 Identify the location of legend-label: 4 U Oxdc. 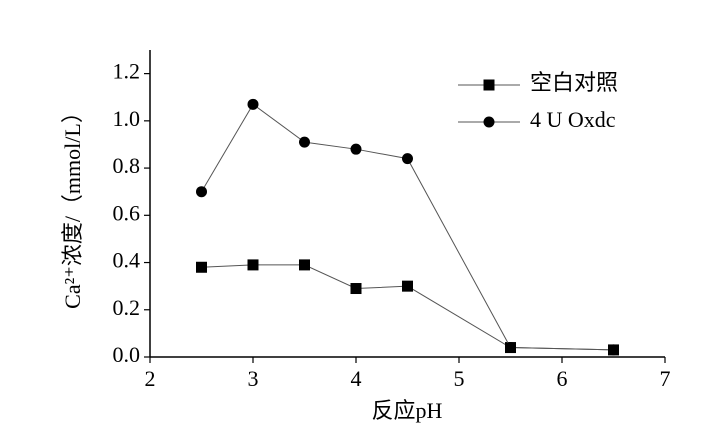
(573, 119).